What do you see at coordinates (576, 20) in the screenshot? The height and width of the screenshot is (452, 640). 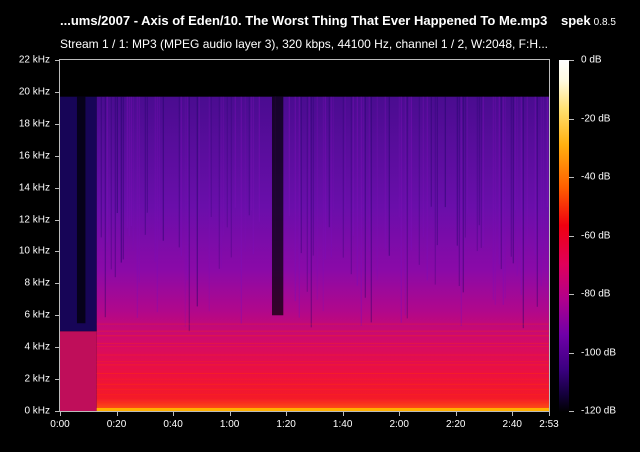 I see `app-name-text: spek` at bounding box center [576, 20].